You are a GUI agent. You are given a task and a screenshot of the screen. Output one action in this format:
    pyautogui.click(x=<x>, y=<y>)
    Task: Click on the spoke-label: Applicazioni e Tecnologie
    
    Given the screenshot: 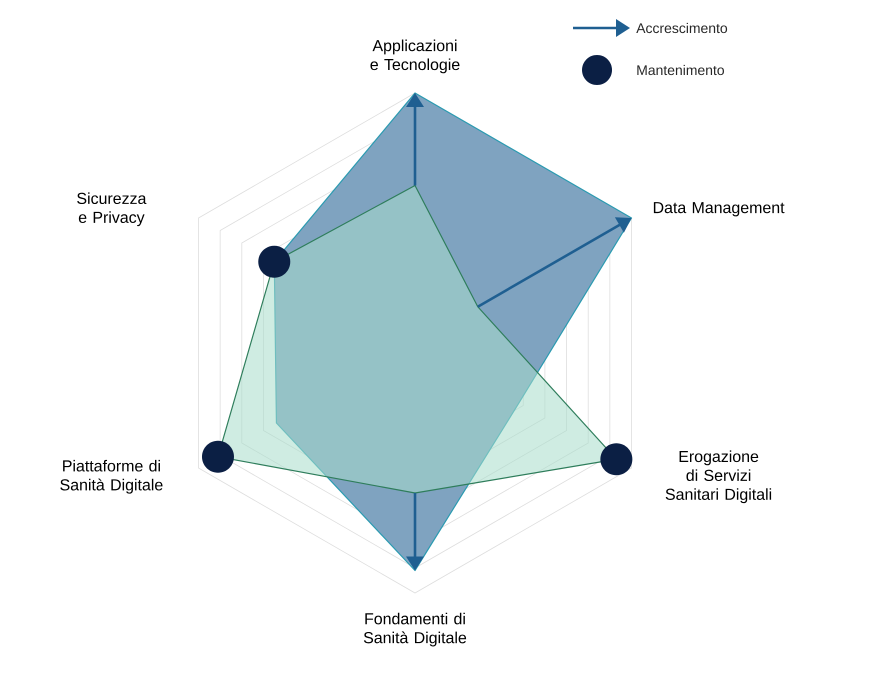 What is the action you would take?
    pyautogui.click(x=415, y=57)
    